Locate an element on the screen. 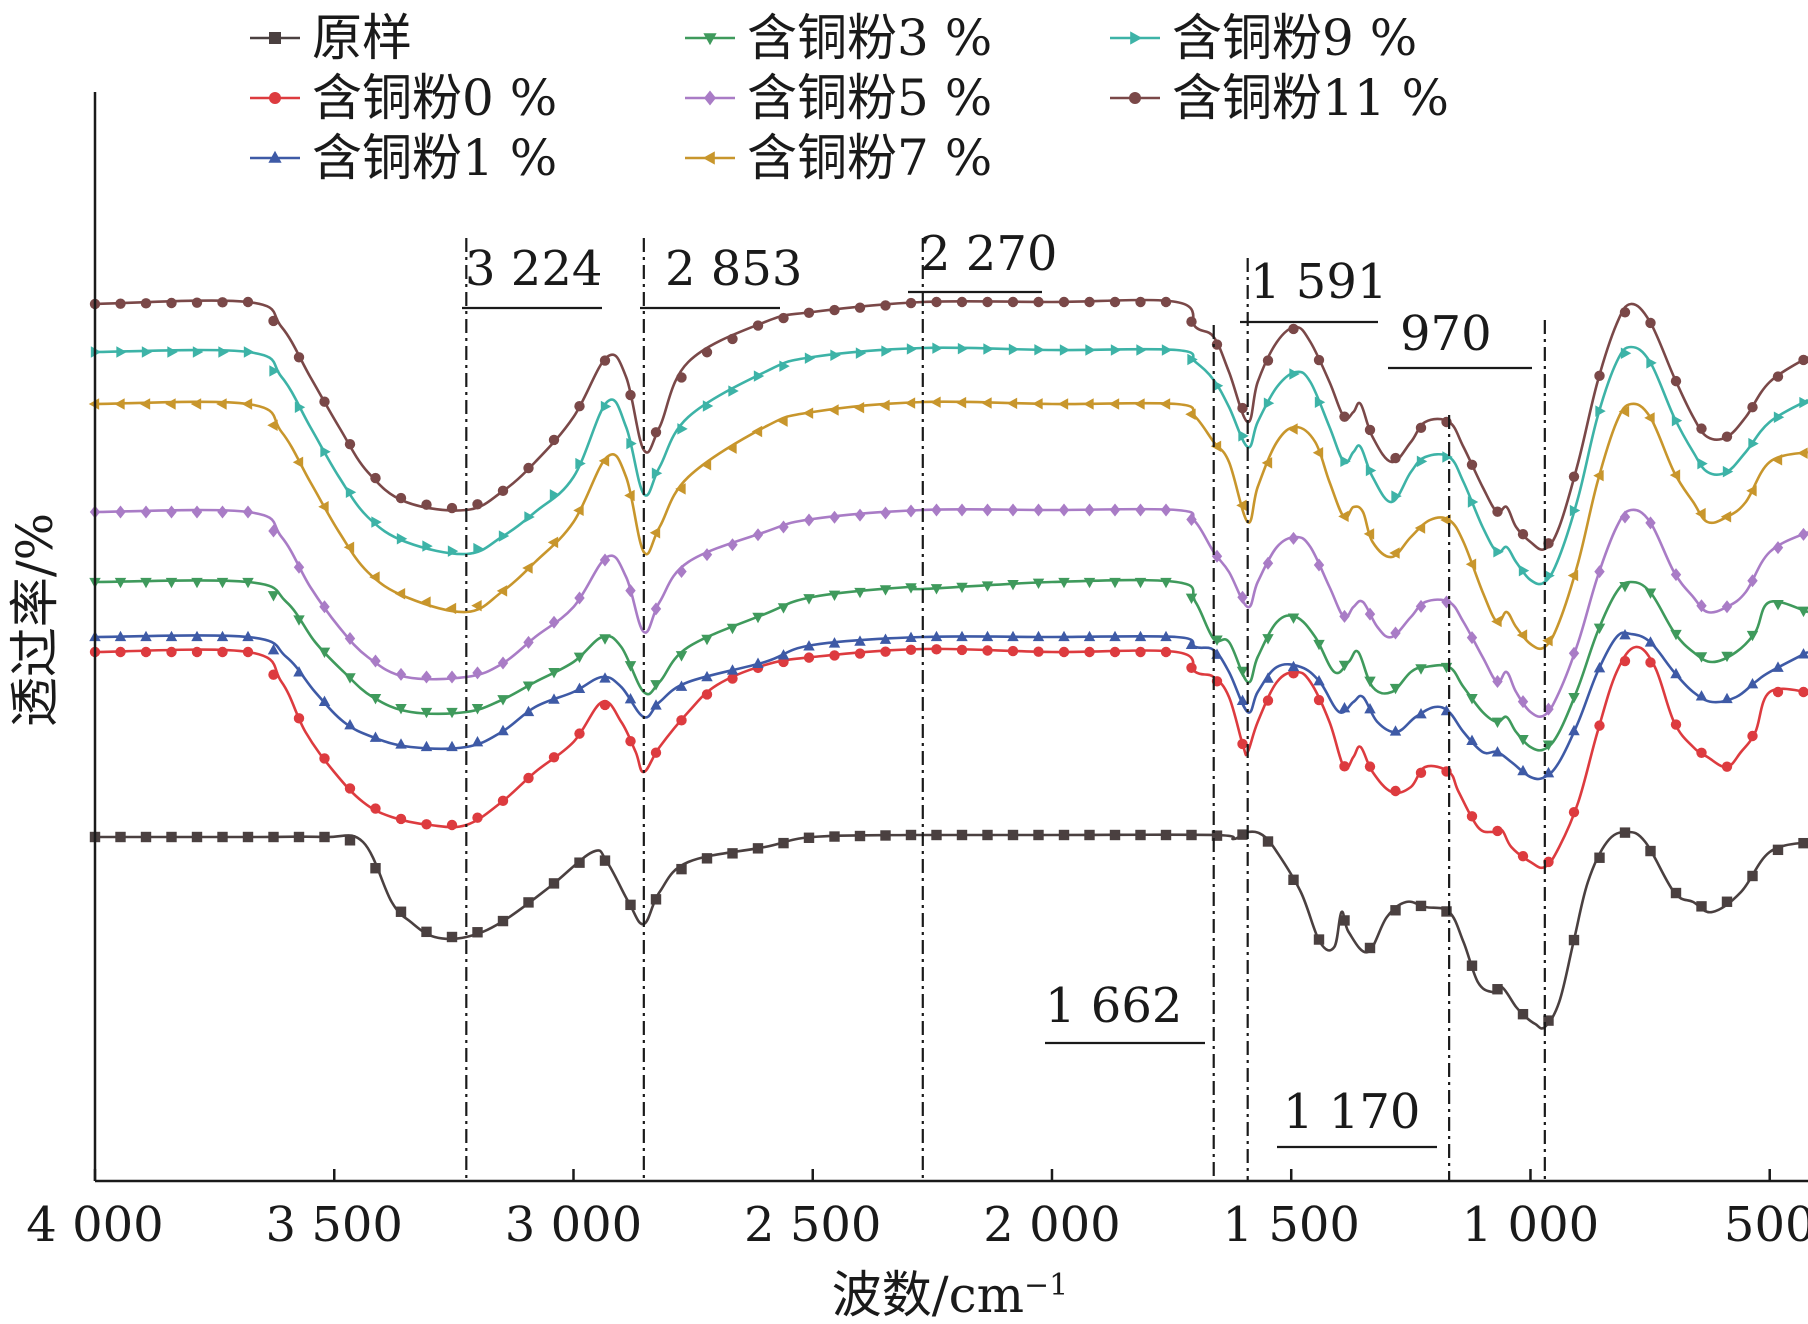 The width and height of the screenshot is (1808, 1324). legend-item-7: 含铜粉11 % is located at coordinates (1279, 98).